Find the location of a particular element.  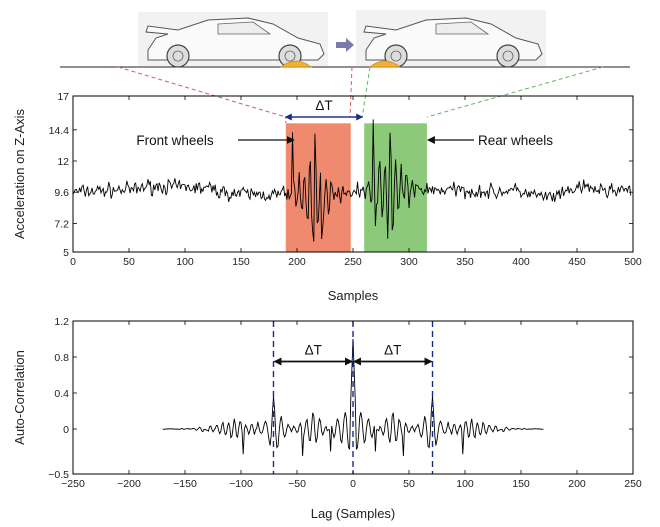

rear-connector-right is located at coordinates (515, 92).